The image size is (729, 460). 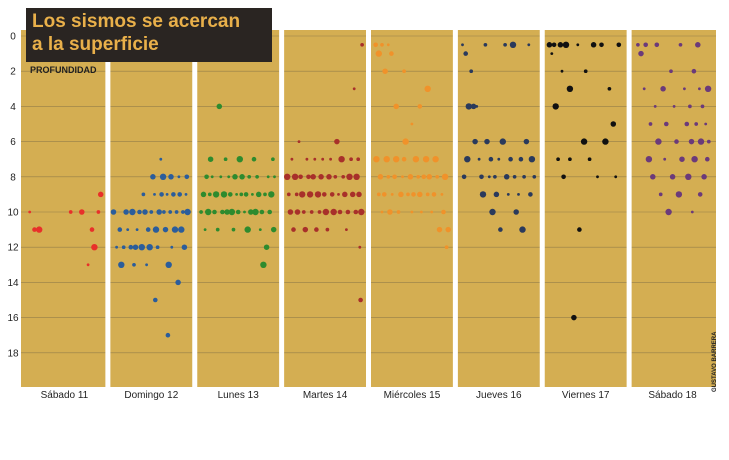 What do you see at coordinates (13, 72) in the screenshot?
I see `y-tick-label: 2` at bounding box center [13, 72].